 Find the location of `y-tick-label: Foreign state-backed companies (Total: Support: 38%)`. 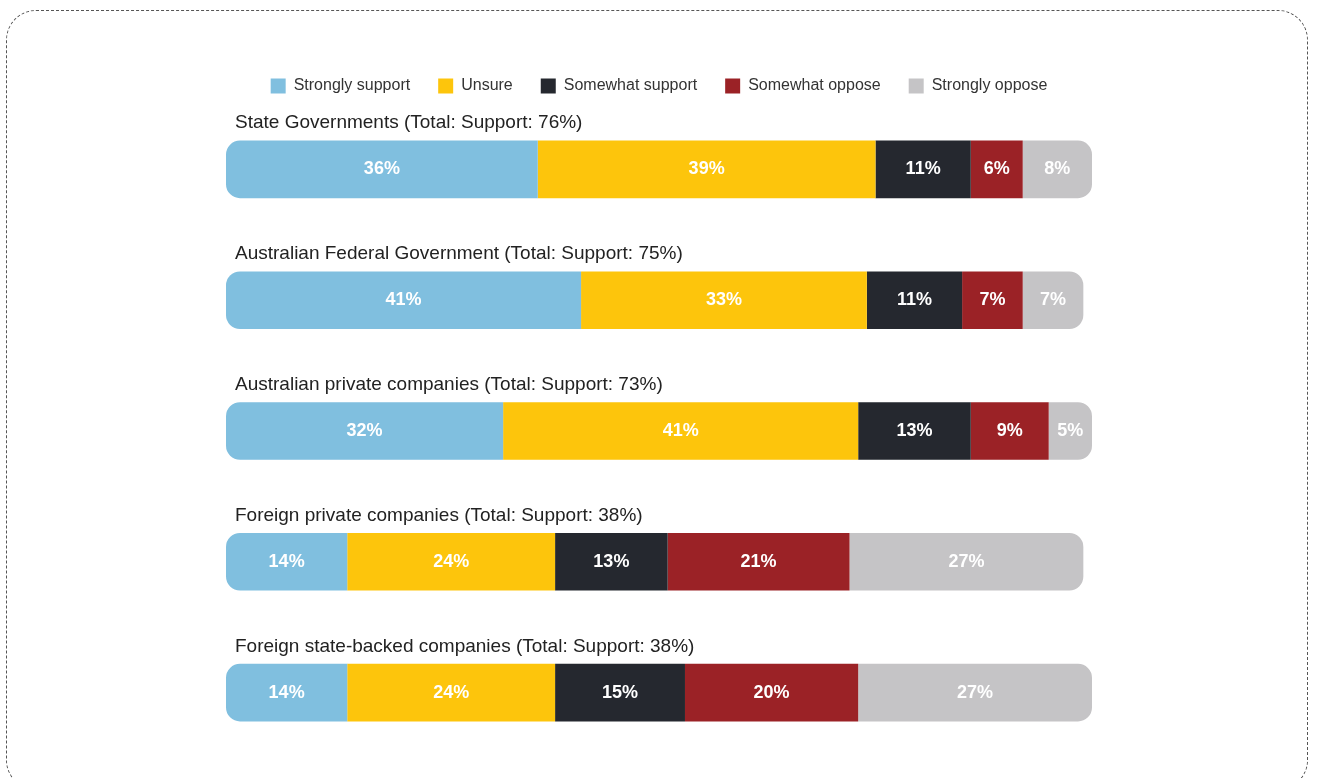

y-tick-label: Foreign state-backed companies (Total: Support: 38%) is located at coordinates (465, 645).